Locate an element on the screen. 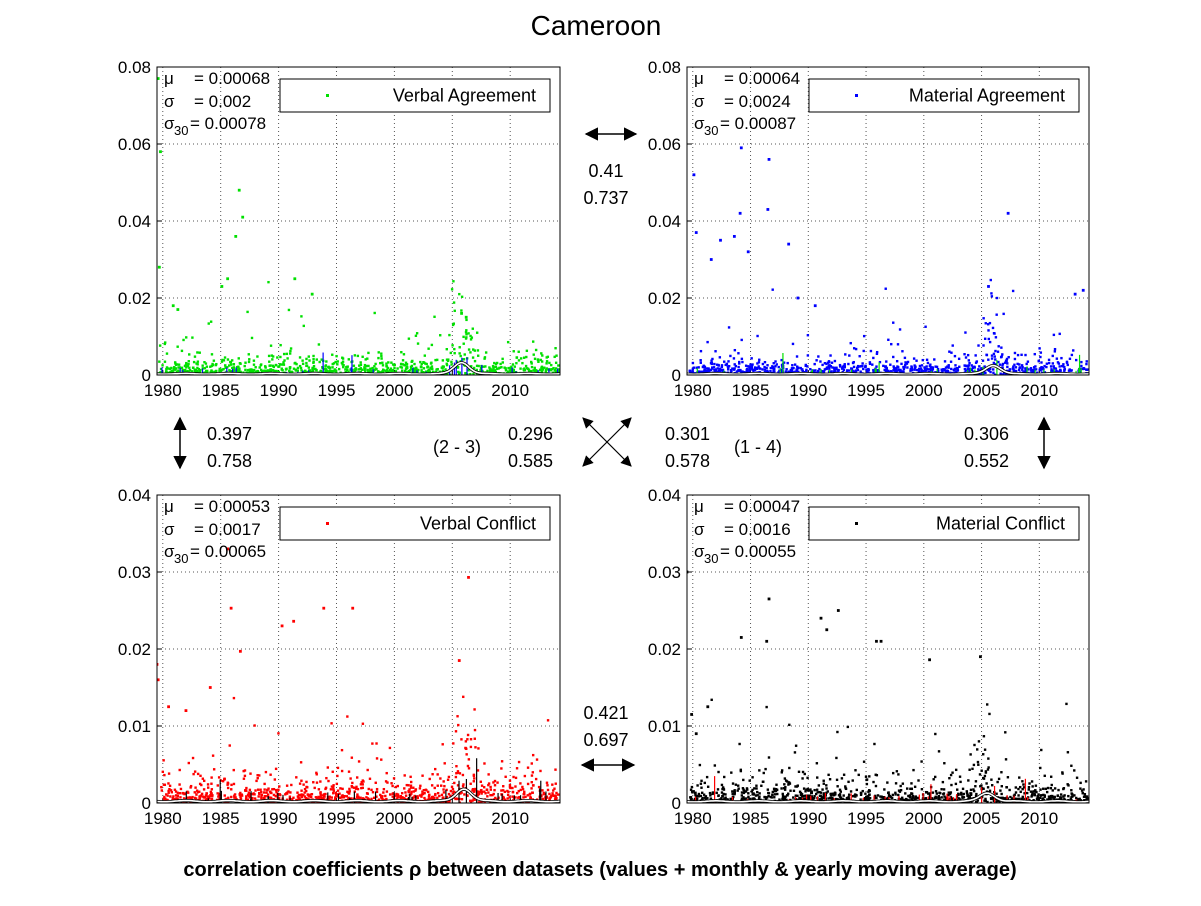 The width and height of the screenshot is (1201, 906). panel-3-plot-area is located at coordinates (358, 675).